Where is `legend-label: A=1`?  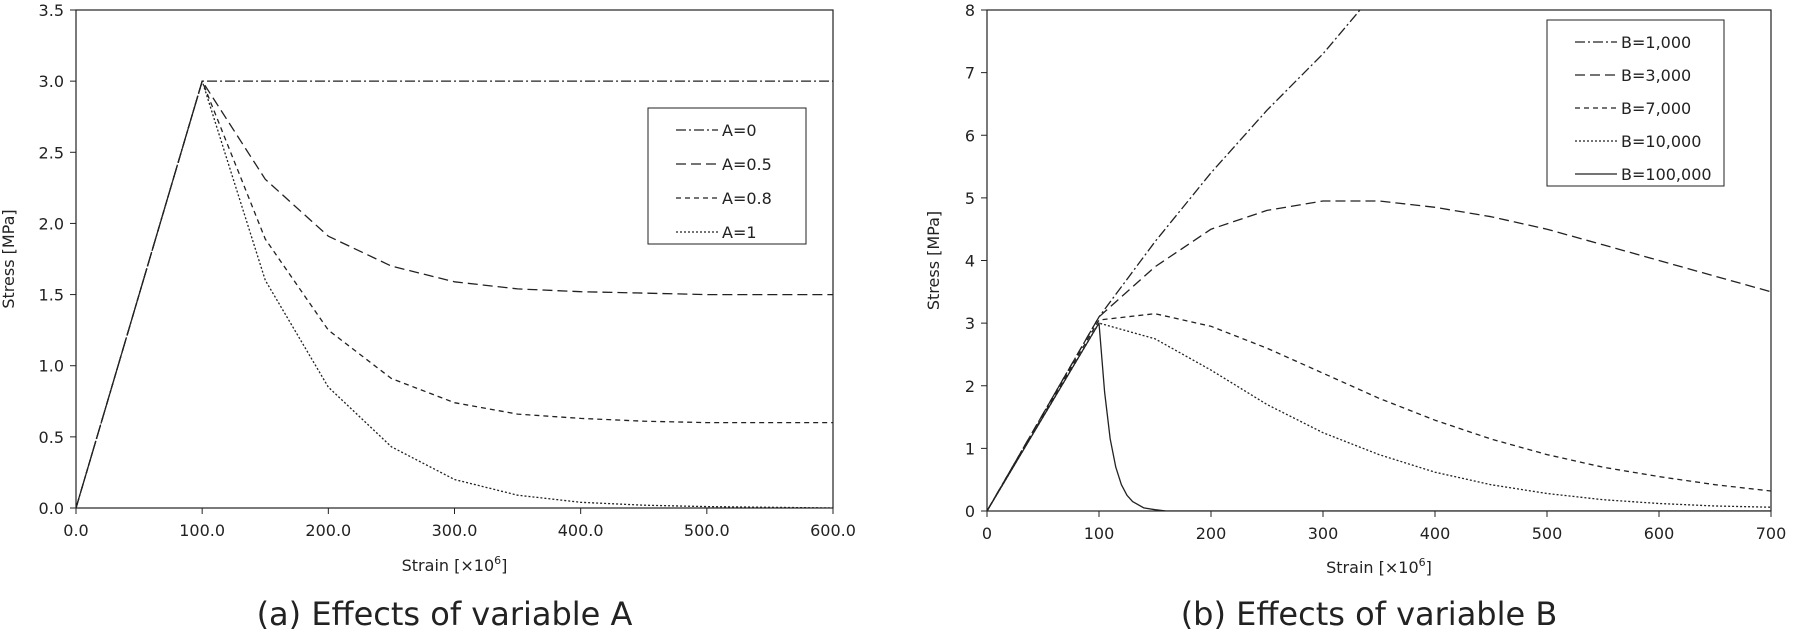
legend-label: A=1 is located at coordinates (739, 232).